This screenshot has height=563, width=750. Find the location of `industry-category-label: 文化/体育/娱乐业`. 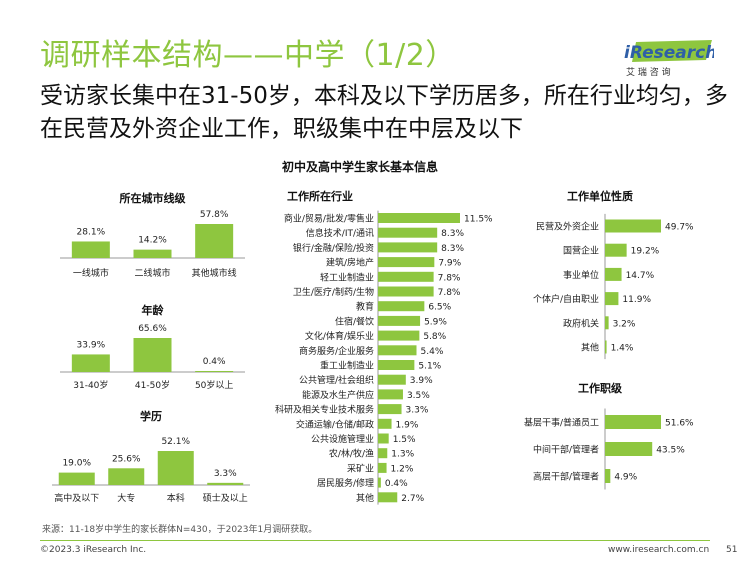

industry-category-label: 文化/体育/娱乐业 is located at coordinates (339, 336).